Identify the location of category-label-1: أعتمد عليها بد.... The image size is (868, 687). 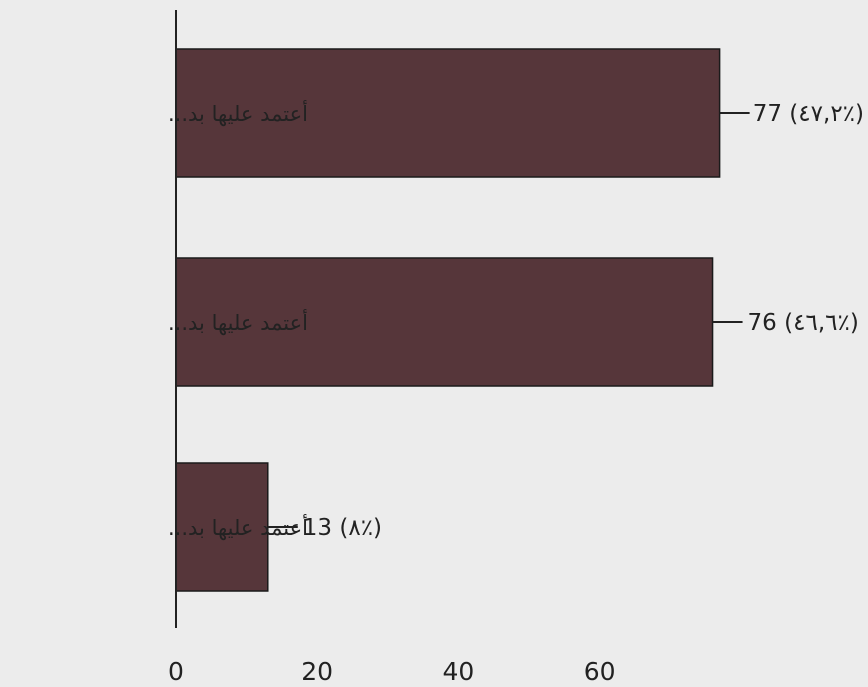
(238, 113).